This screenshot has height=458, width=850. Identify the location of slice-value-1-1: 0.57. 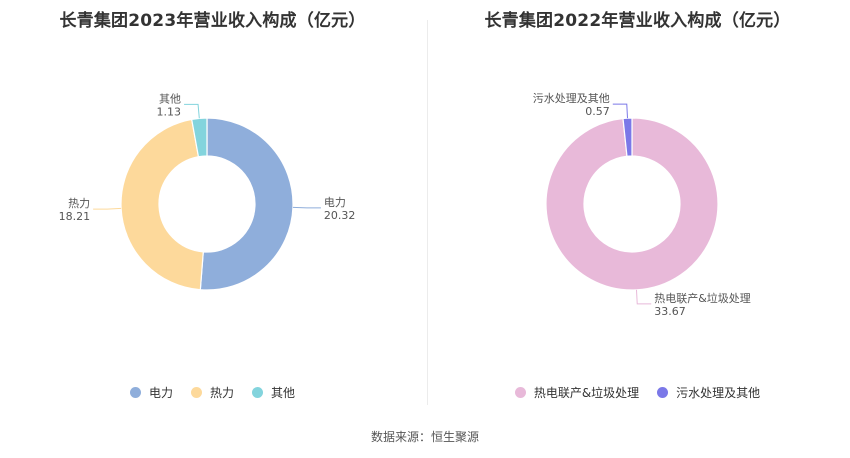
(597, 111).